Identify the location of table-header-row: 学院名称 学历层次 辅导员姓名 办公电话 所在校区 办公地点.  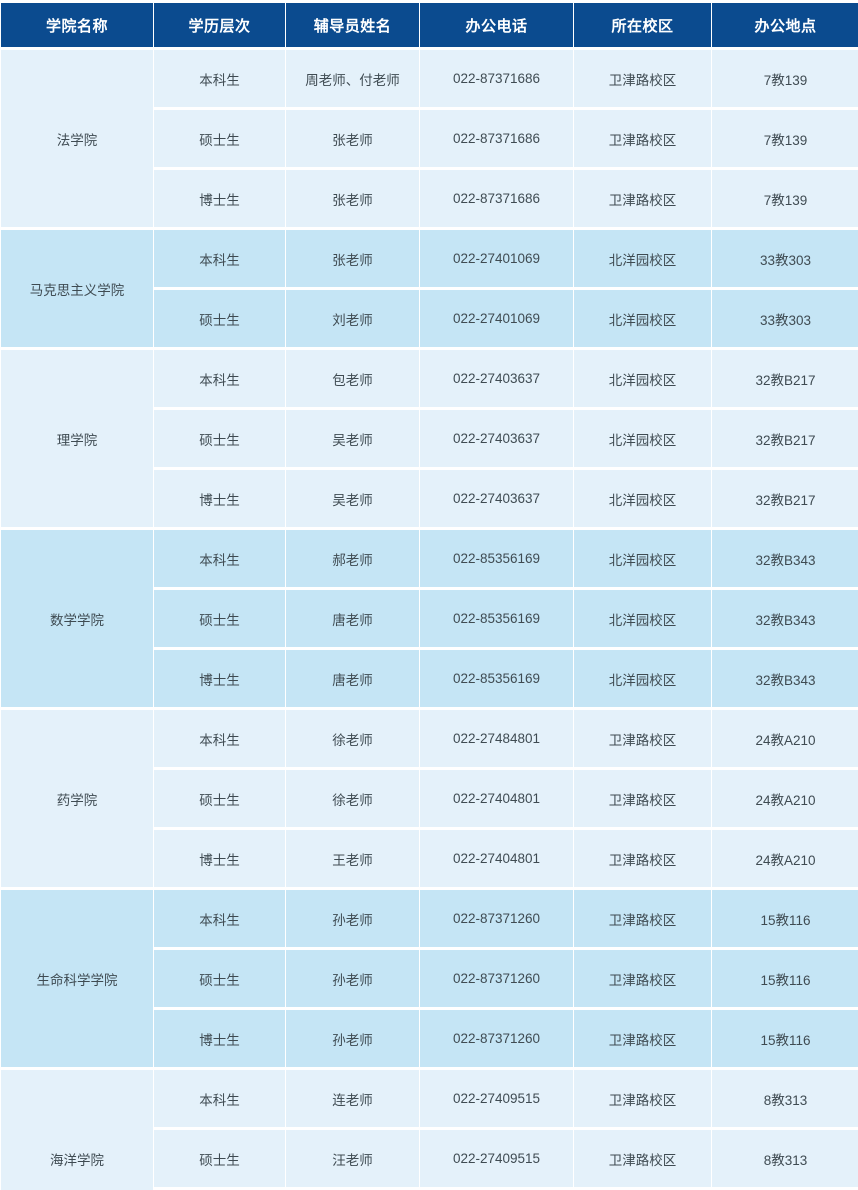
(429, 25).